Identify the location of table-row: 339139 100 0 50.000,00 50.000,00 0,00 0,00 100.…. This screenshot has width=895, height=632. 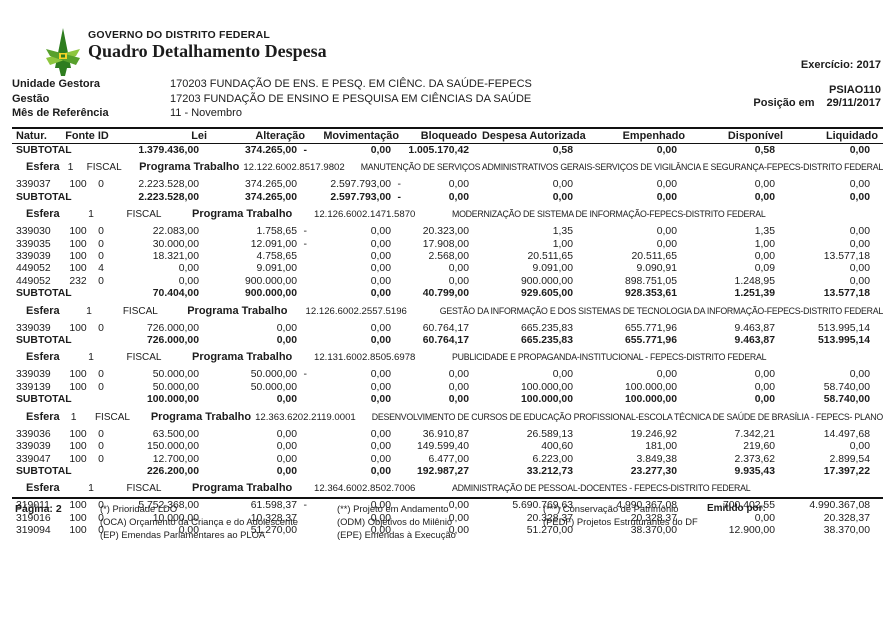
(447, 388).